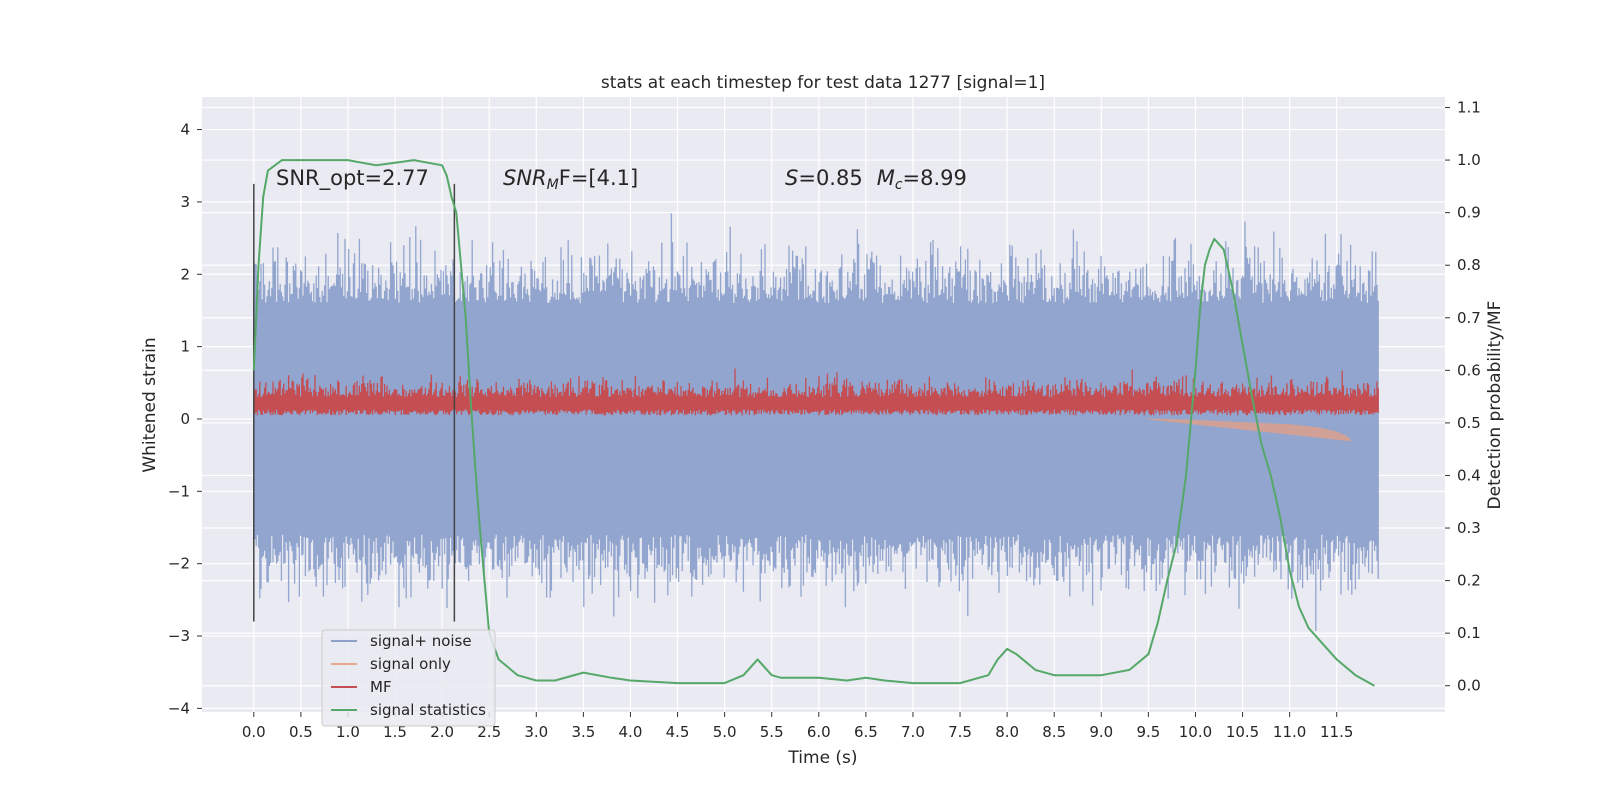 The width and height of the screenshot is (1600, 800). What do you see at coordinates (1469, 108) in the screenshot?
I see `y2-tick-label: 1.1` at bounding box center [1469, 108].